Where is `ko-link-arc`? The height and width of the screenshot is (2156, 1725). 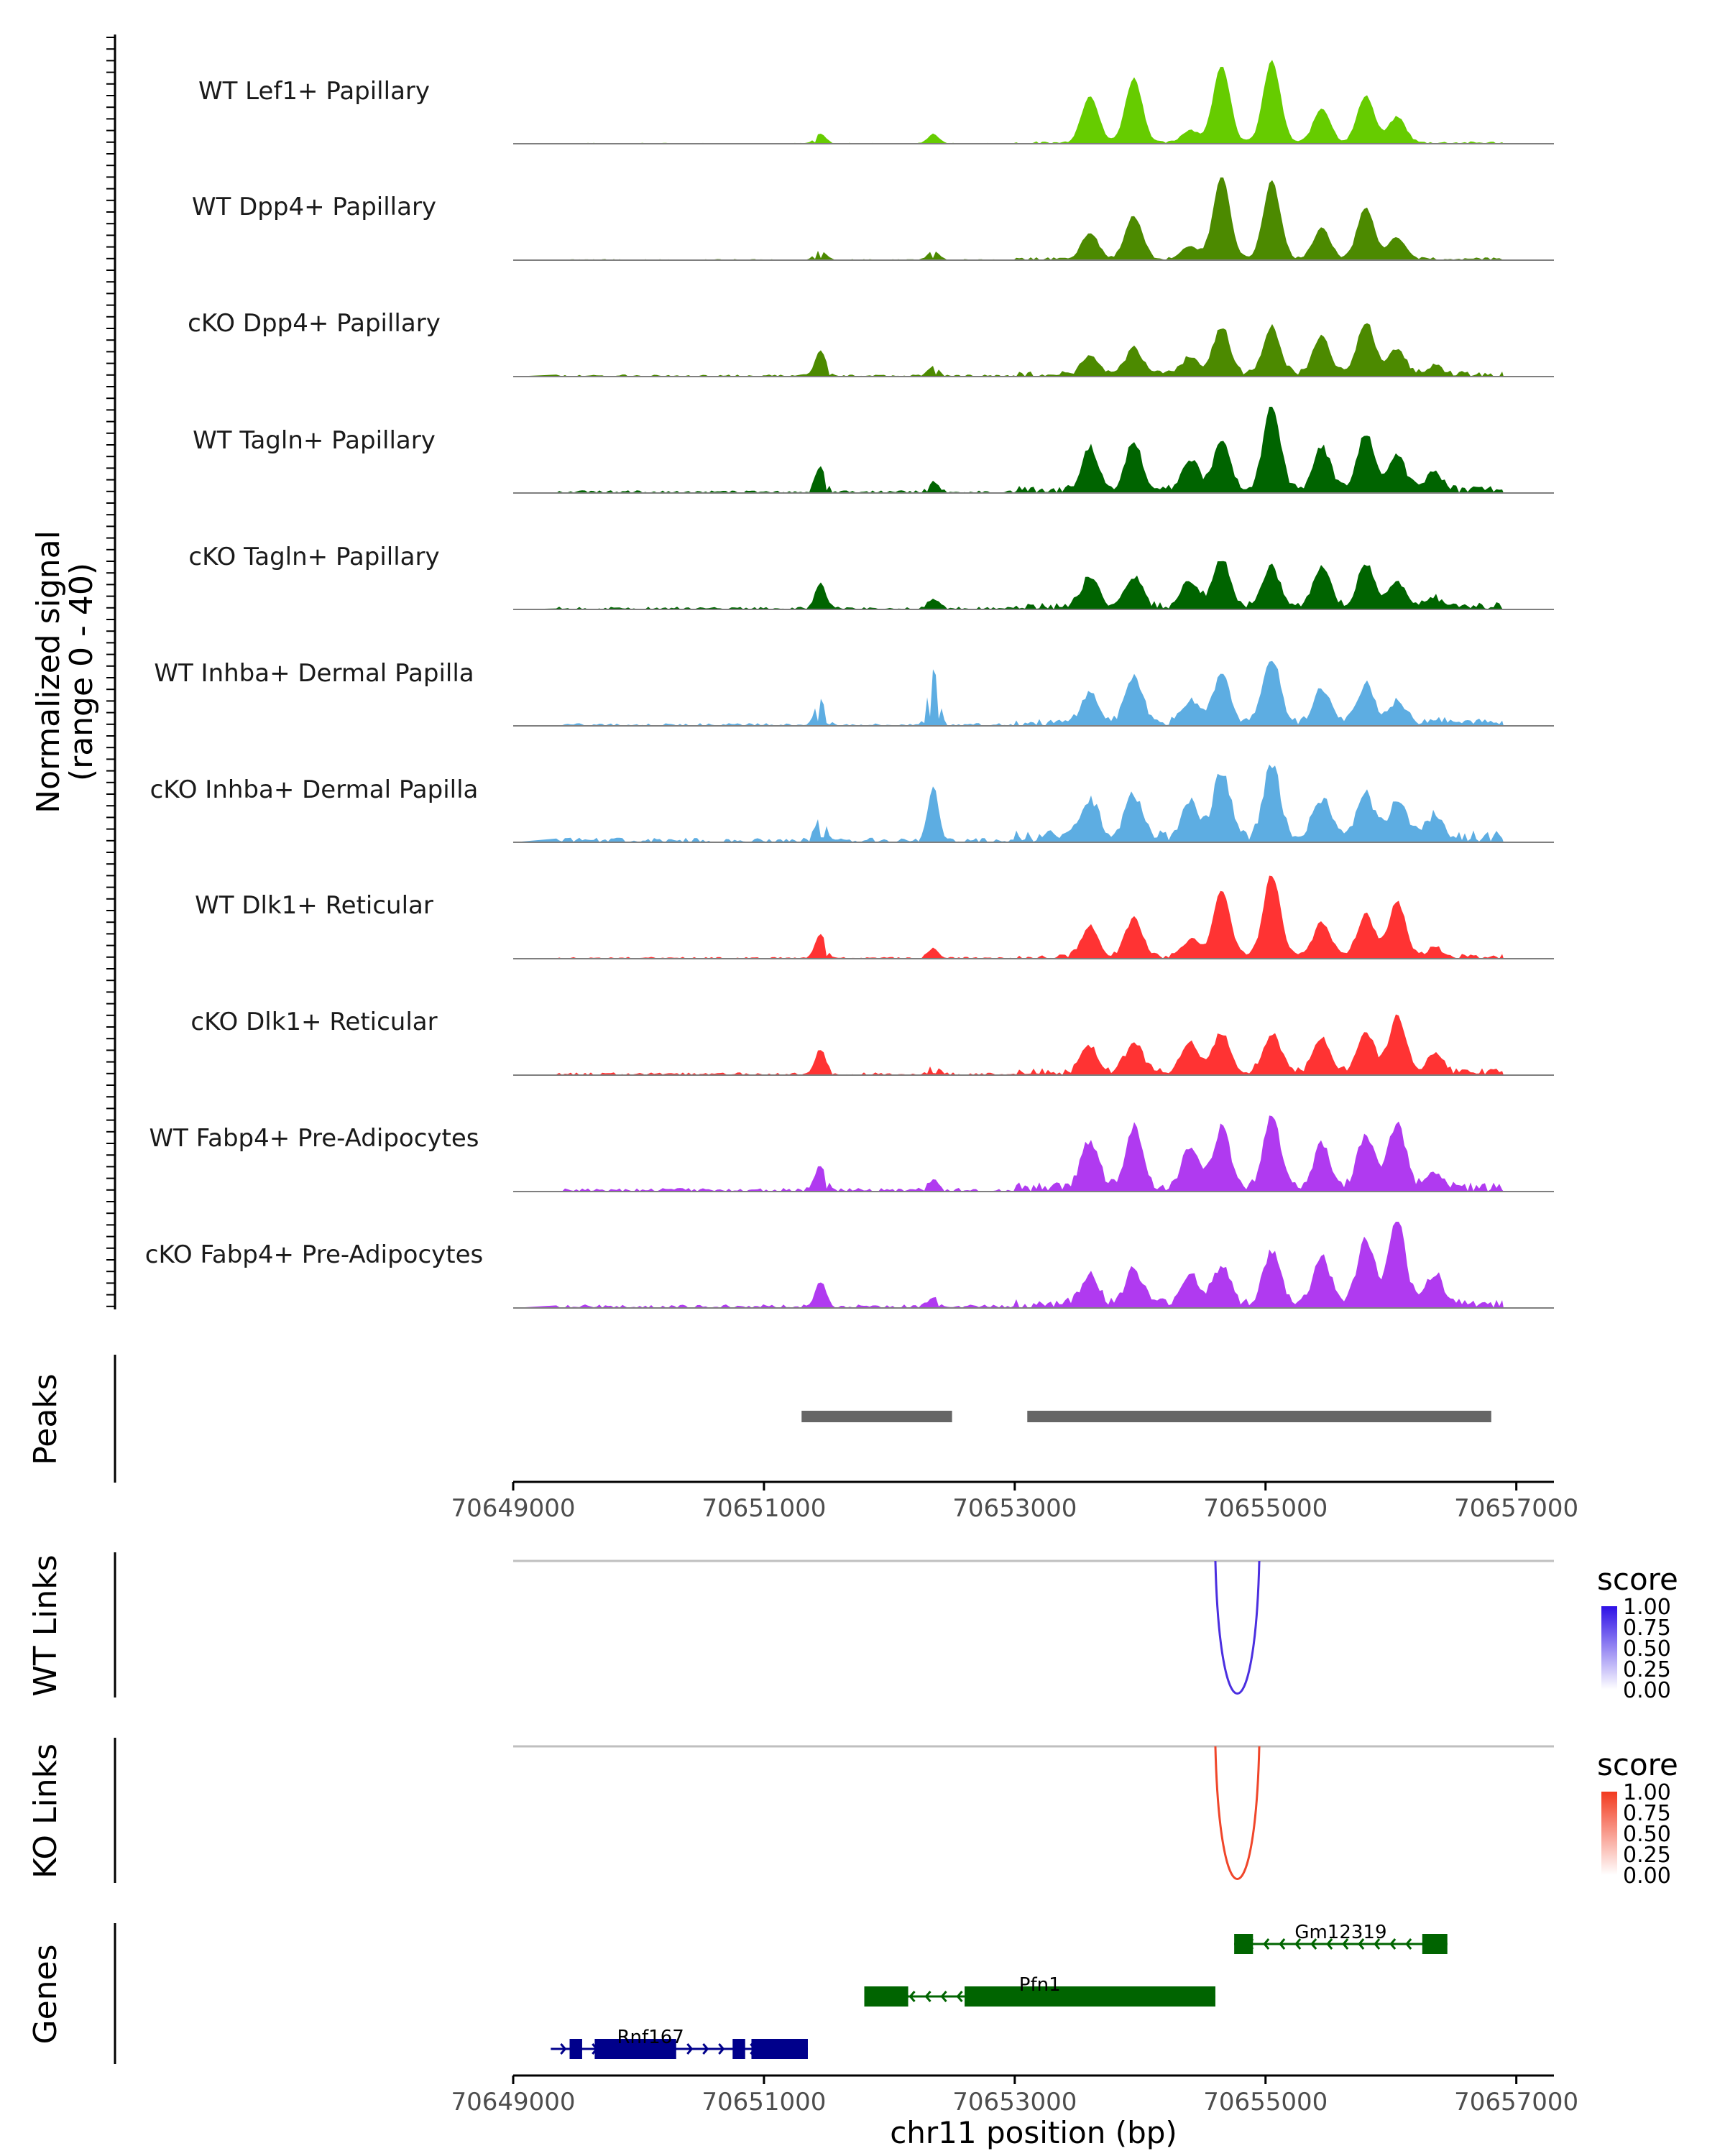 ko-link-arc is located at coordinates (1237, 1813).